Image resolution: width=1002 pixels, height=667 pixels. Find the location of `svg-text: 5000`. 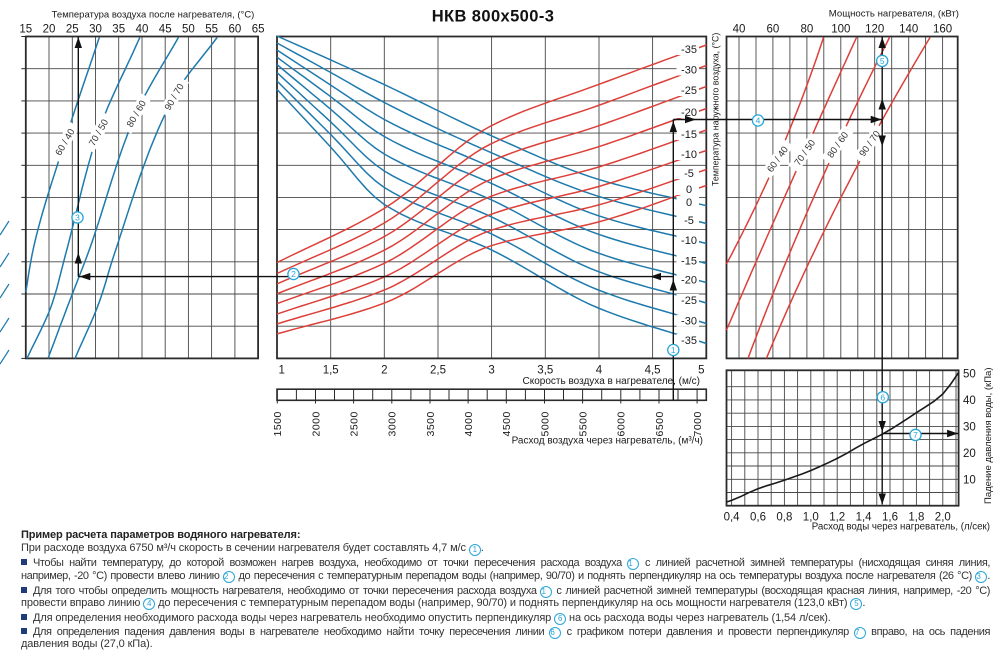

svg-text: 5000 is located at coordinates (545, 423).